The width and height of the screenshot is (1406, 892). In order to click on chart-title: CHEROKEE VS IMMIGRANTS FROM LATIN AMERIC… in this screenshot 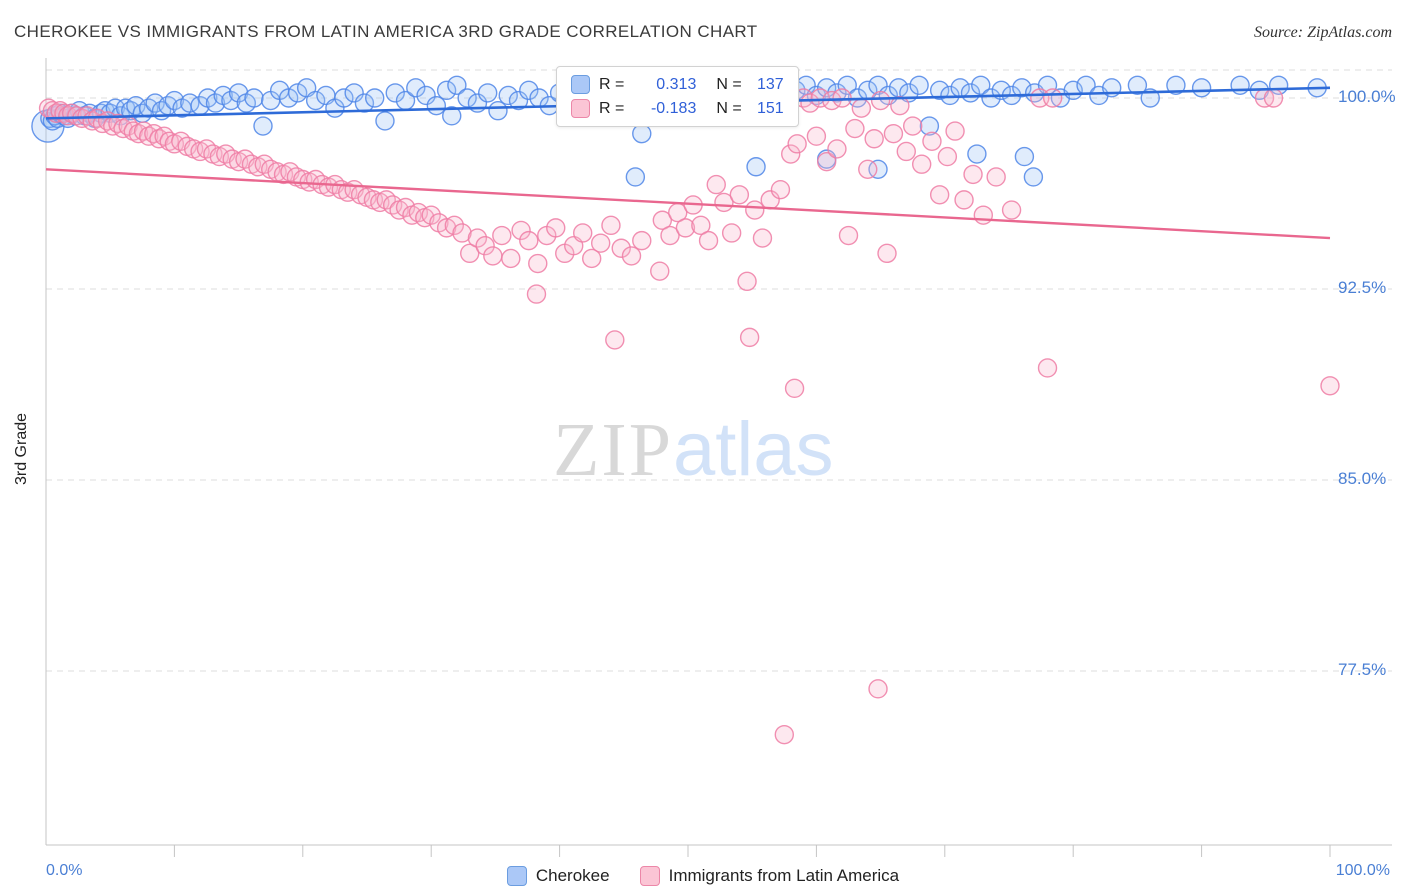, I will do `click(386, 31)`.